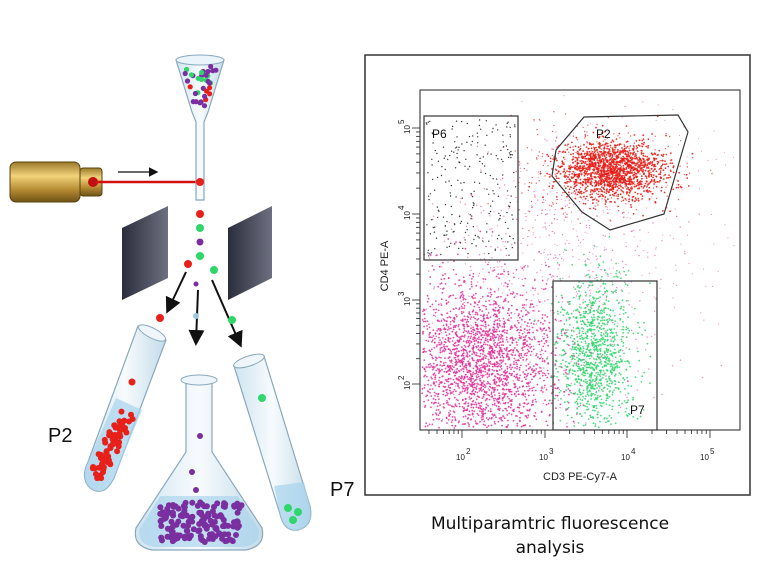 The width and height of the screenshot is (768, 566). Describe the element at coordinates (439, 134) in the screenshot. I see `gate-label-p6: P6` at that location.